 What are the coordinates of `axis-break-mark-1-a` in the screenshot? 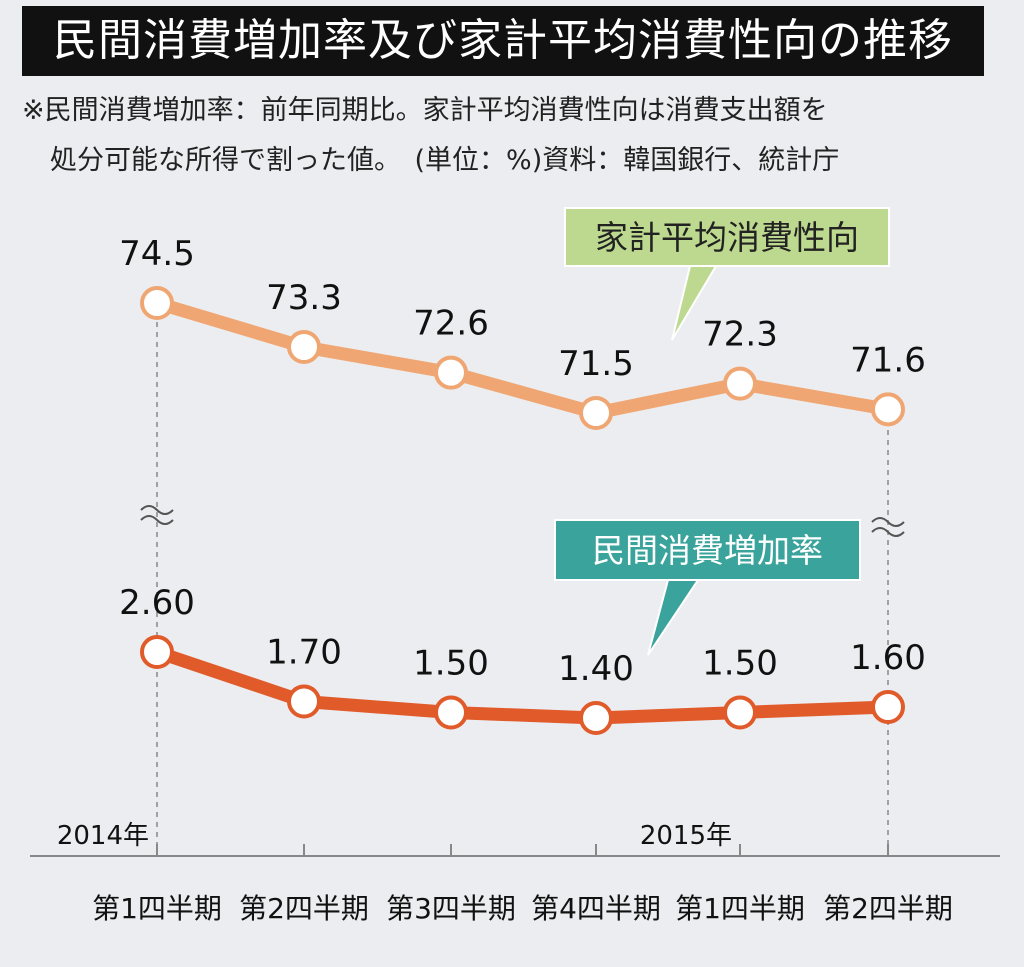 It's located at (157, 510).